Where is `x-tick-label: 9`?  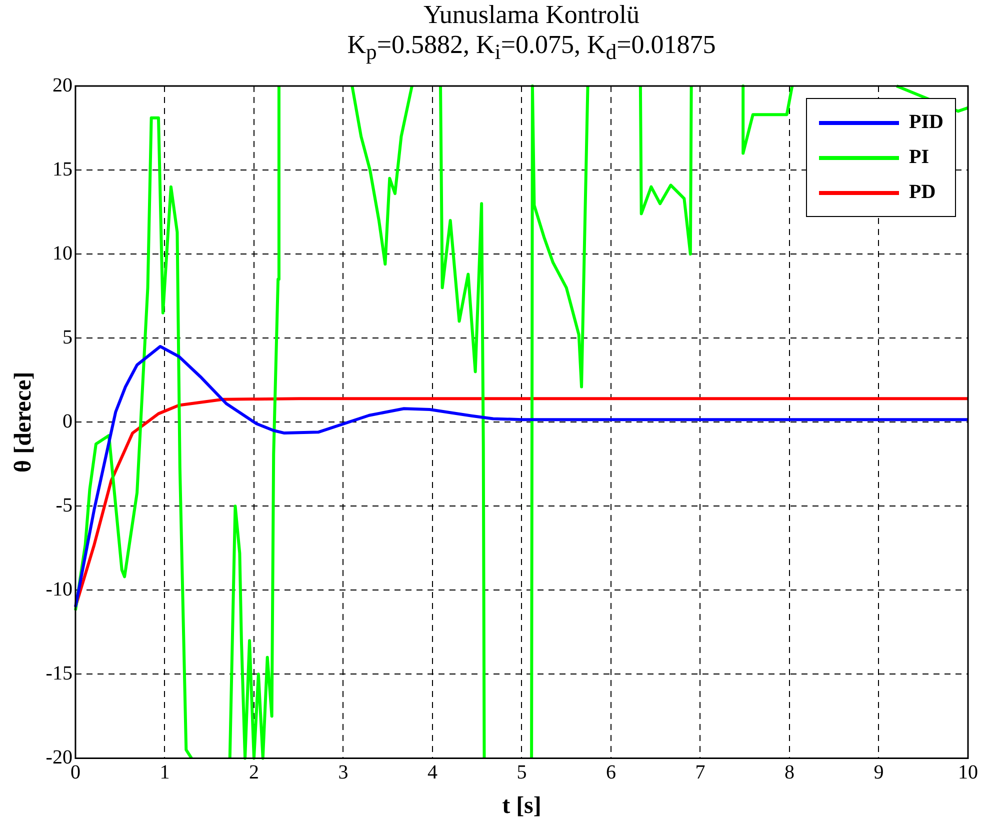
x-tick-label: 9 is located at coordinates (879, 772).